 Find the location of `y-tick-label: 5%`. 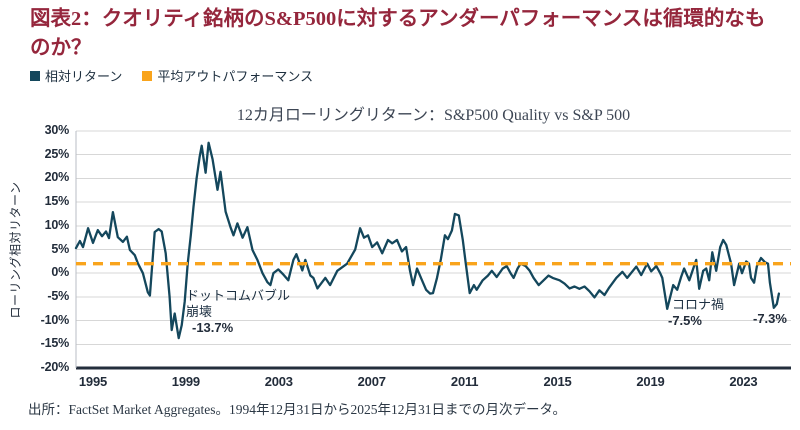

y-tick-label: 5% is located at coordinates (60, 248).